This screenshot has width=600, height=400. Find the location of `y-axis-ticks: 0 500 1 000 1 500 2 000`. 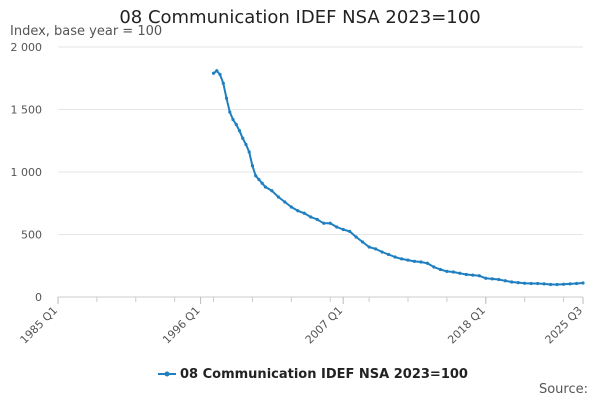

y-axis-ticks: 0 500 1 000 1 500 2 000 is located at coordinates (27, 172).